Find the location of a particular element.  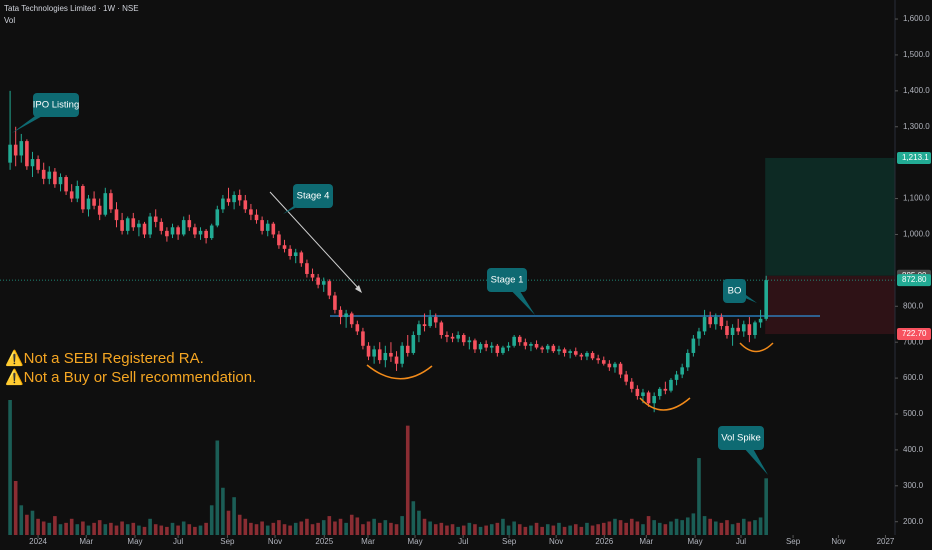

y-tick-label: 1,500.0 is located at coordinates (916, 54).